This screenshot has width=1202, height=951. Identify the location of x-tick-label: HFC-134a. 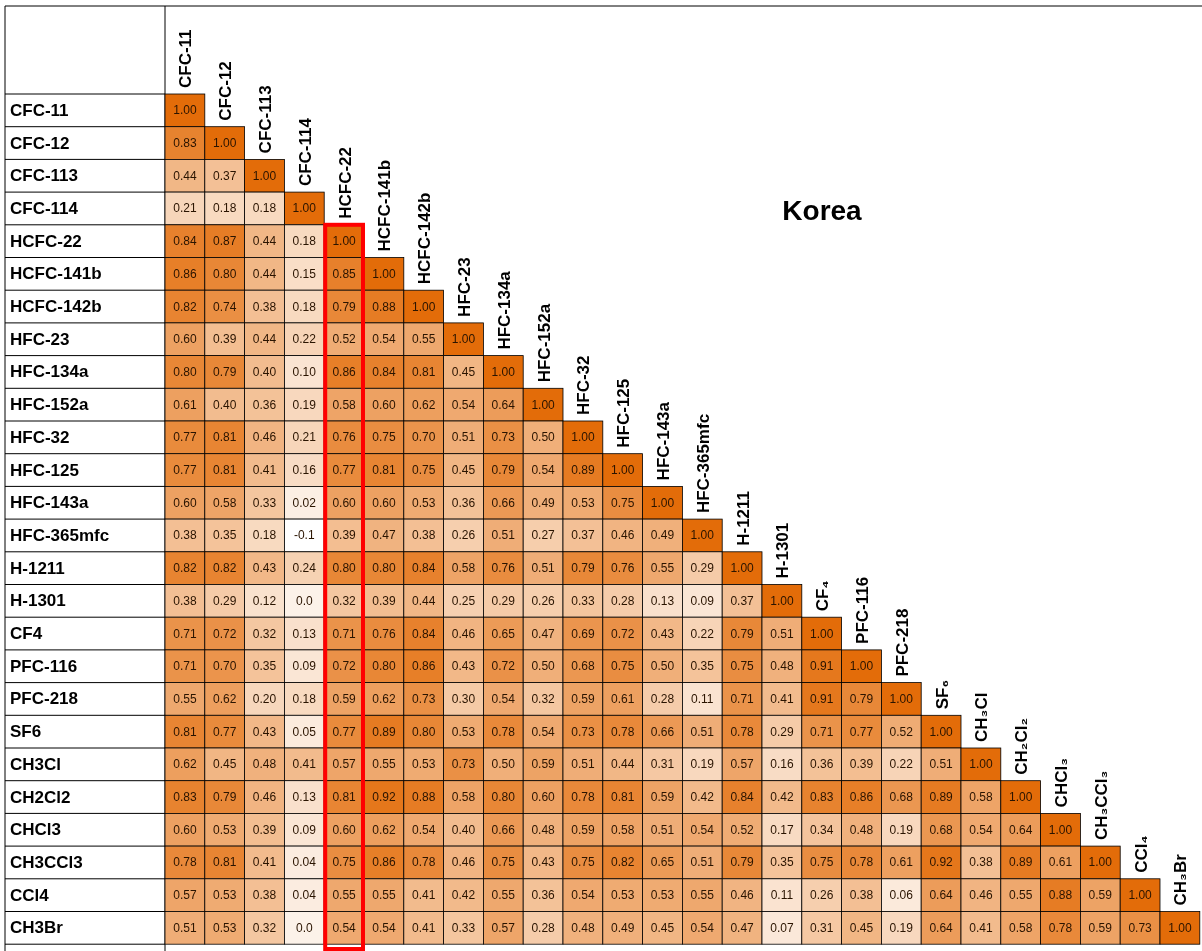
(504, 310).